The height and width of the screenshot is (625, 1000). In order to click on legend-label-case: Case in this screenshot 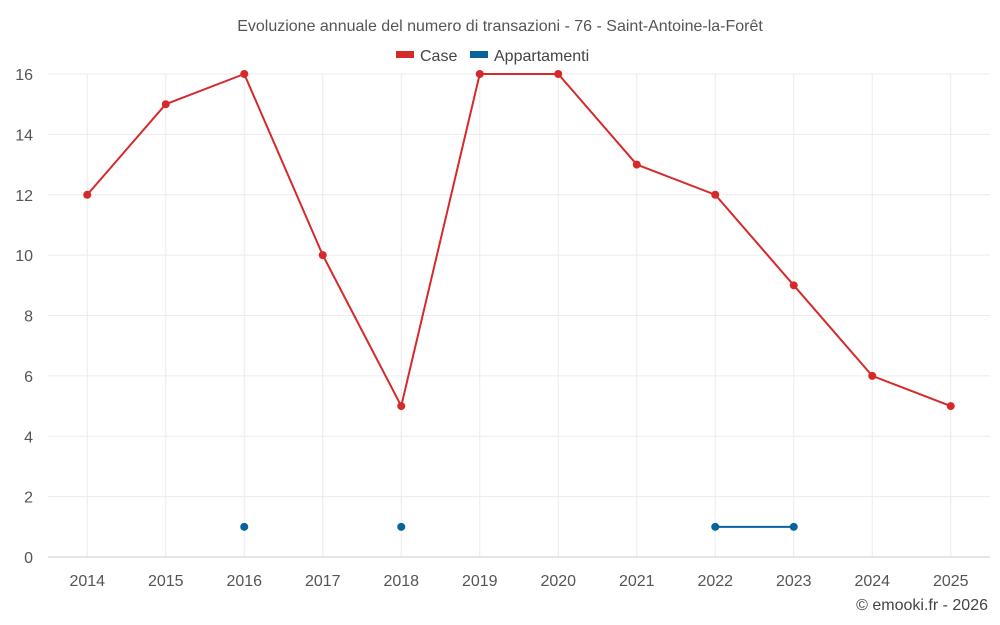, I will do `click(438, 56)`.